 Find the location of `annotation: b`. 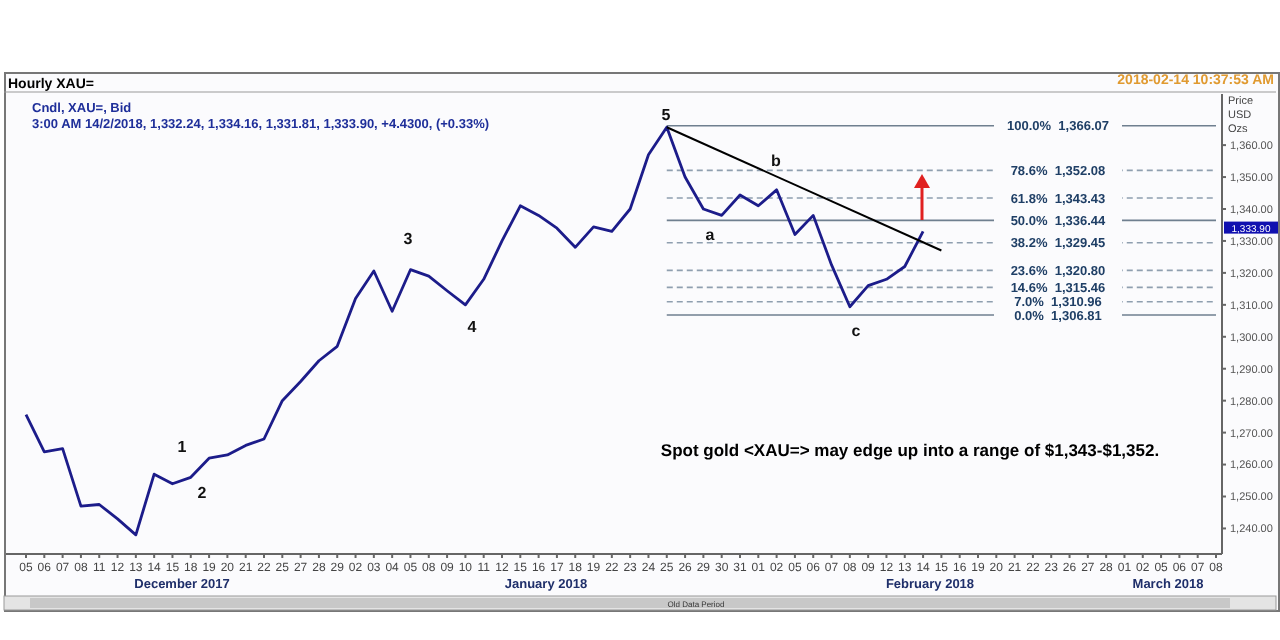

annotation: b is located at coordinates (776, 161).